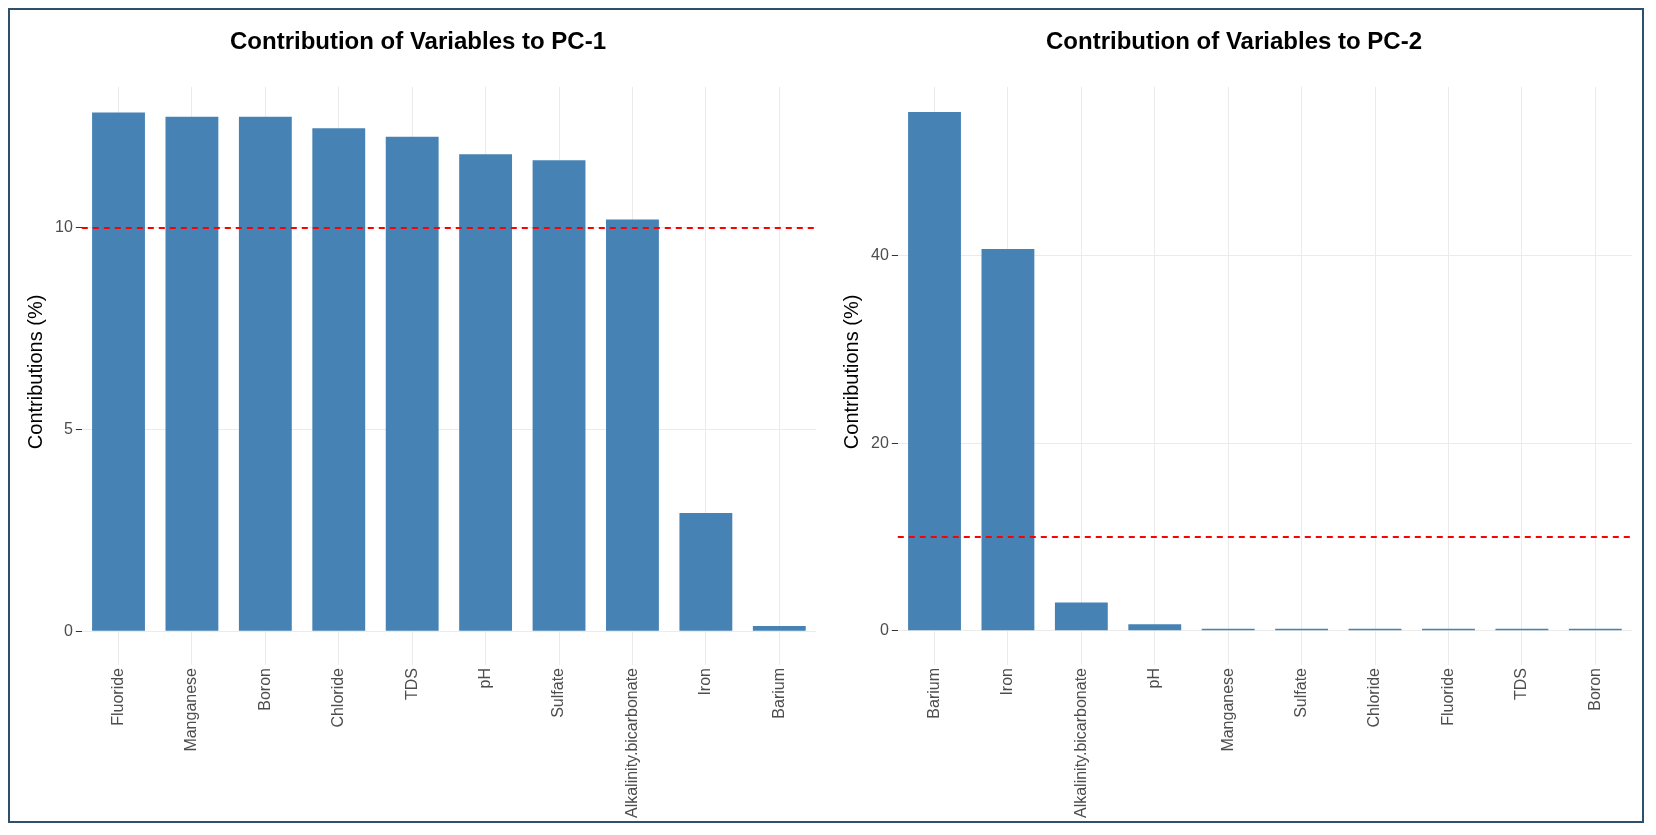 This screenshot has width=1656, height=835. I want to click on y-tick-label: 10, so click(64, 227).